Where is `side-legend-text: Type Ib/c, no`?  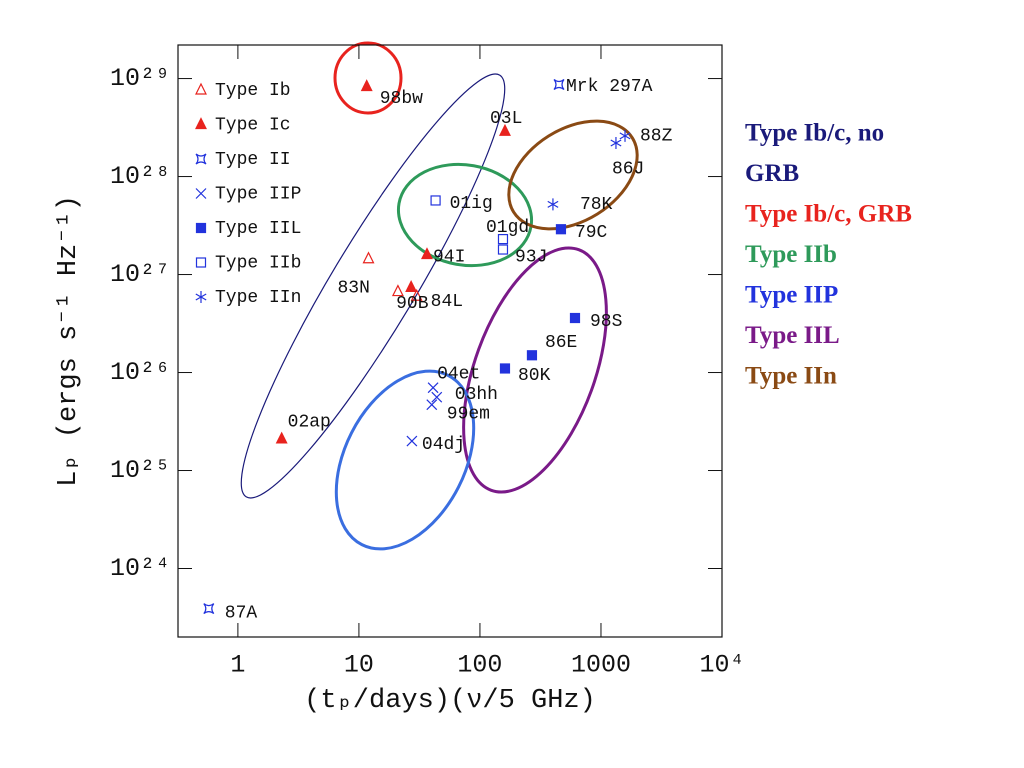
side-legend-text: Type Ib/c, no is located at coordinates (814, 133).